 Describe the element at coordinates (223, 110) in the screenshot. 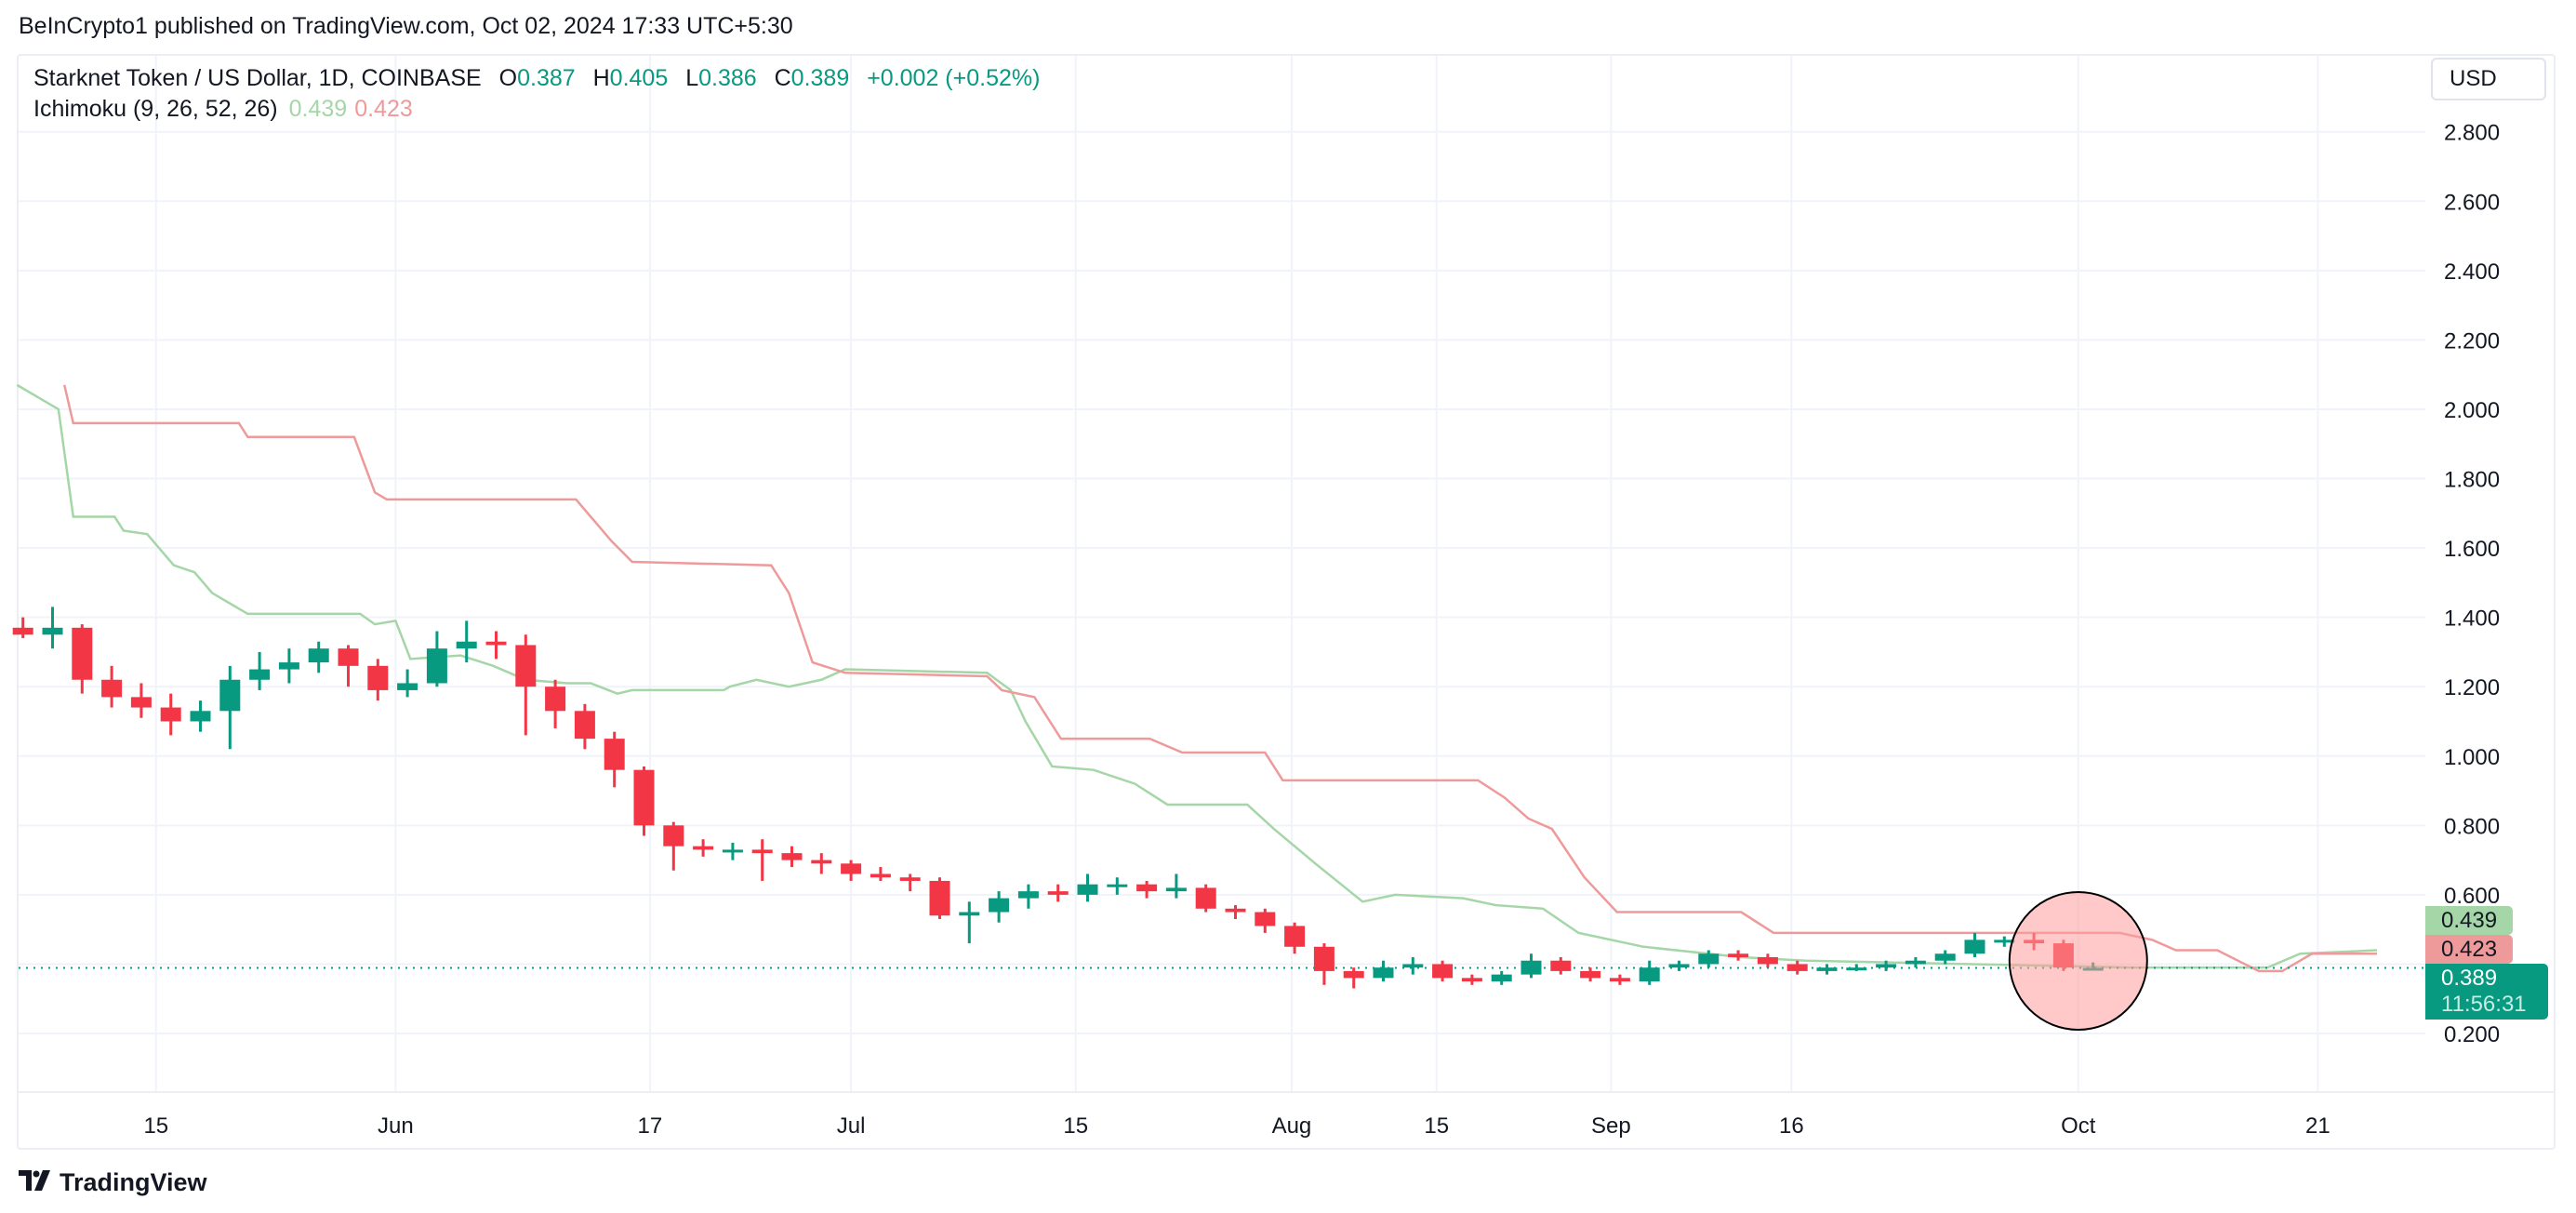

I see `indicator-legend: Ichimoku (9, 26, 52, 26) 0.439 0.423` at that location.